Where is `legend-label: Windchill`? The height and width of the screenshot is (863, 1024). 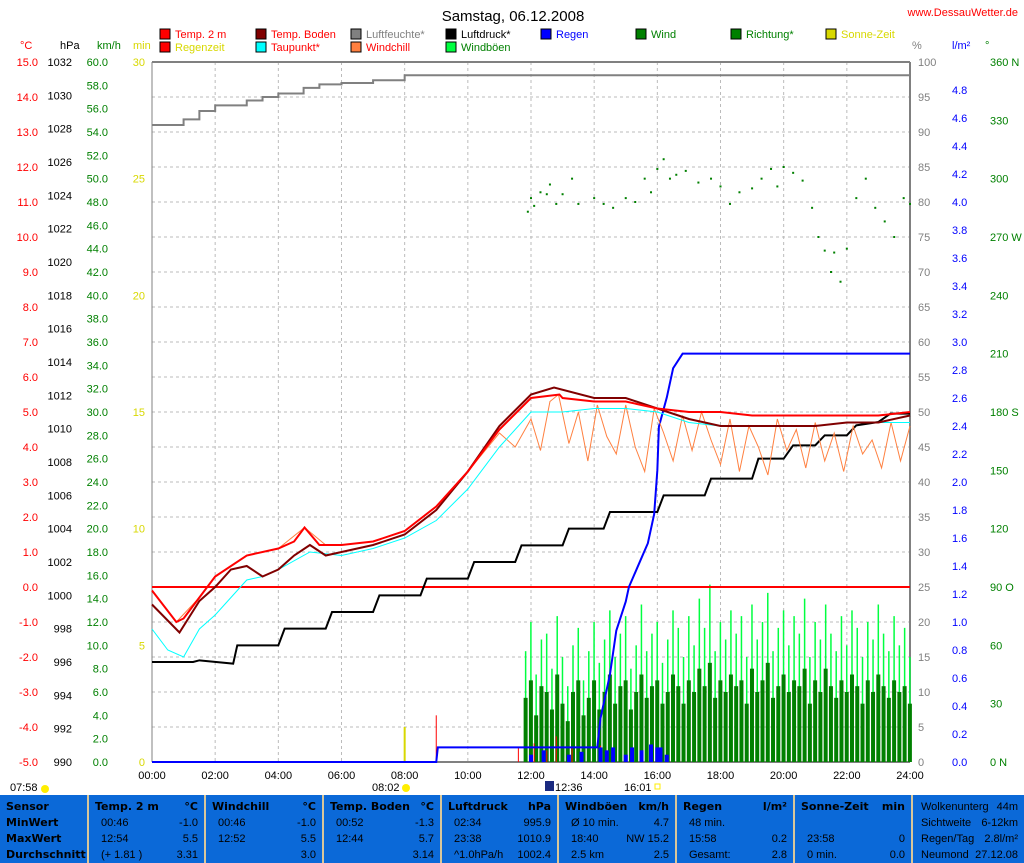 legend-label: Windchill is located at coordinates (388, 48).